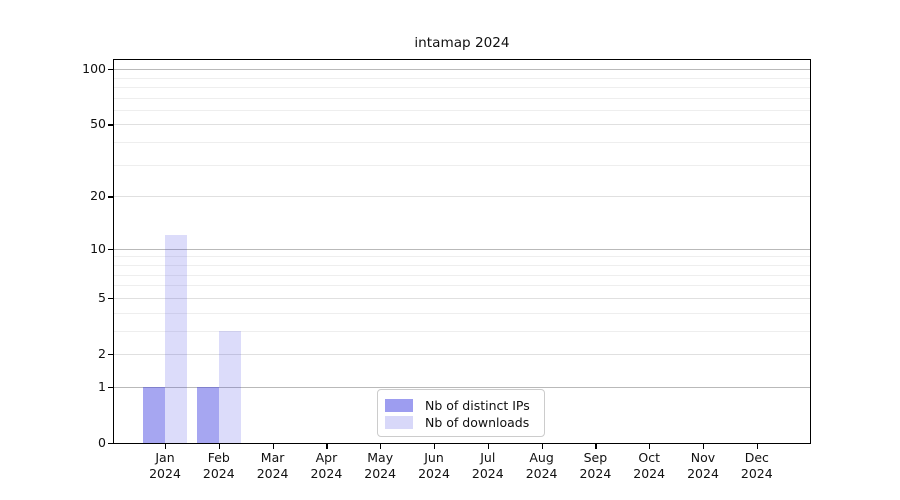 Image resolution: width=900 pixels, height=500 pixels. Describe the element at coordinates (98, 124) in the screenshot. I see `y-tick-label: 50` at that location.